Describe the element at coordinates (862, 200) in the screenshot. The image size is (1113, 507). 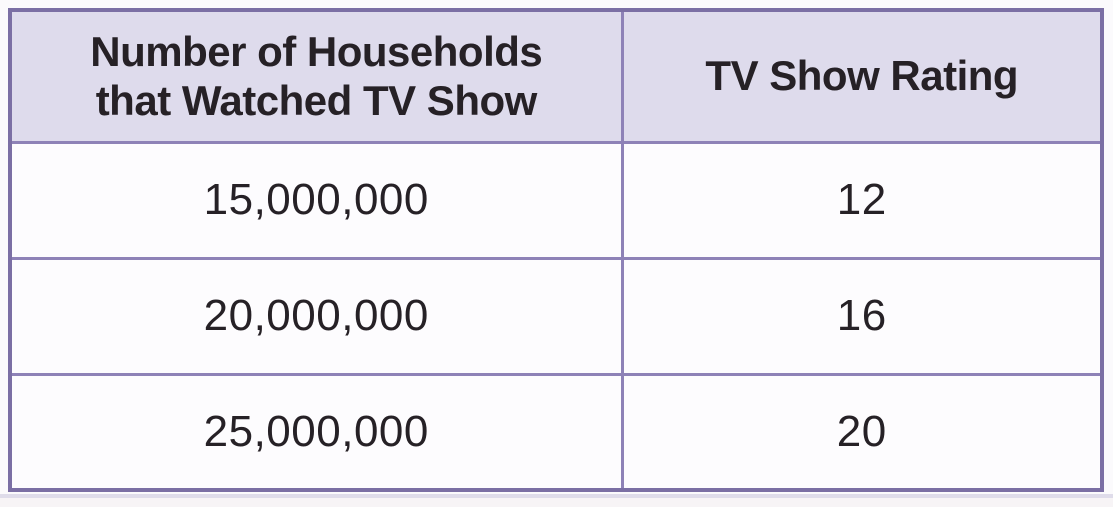
I see `rating-value: 12` at that location.